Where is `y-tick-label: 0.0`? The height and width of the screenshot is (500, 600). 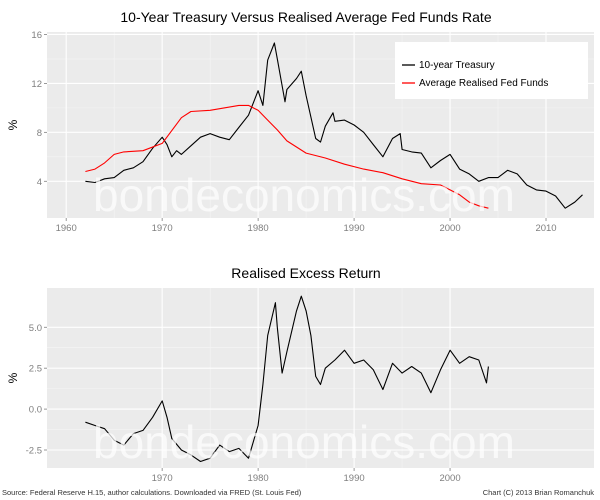 y-tick-label: 0.0 is located at coordinates (35, 410).